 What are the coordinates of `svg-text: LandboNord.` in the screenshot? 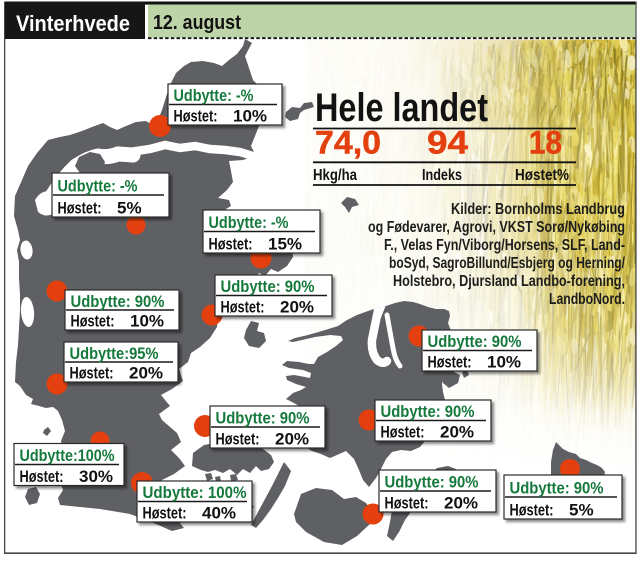 It's located at (587, 299).